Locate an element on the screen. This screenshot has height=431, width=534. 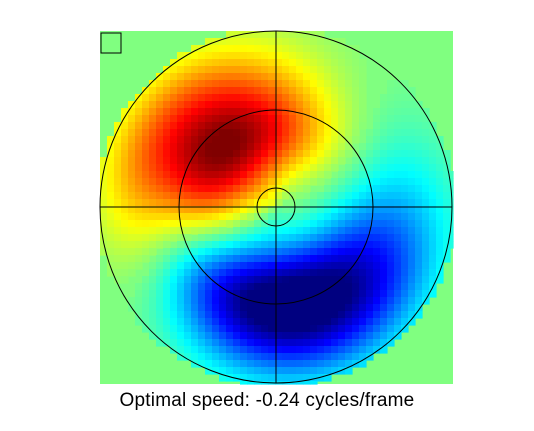
chart-caption: Optimal speed: -0.24 cycles/frame is located at coordinates (267, 400).